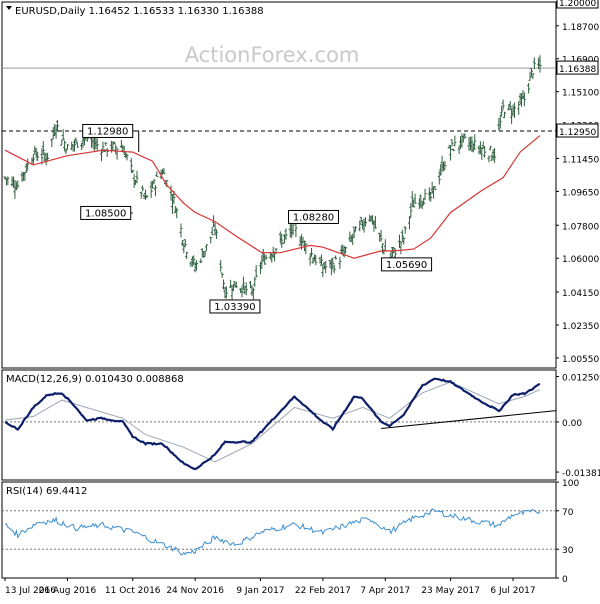 The height and width of the screenshot is (604, 600). What do you see at coordinates (580, 160) in the screenshot?
I see `price-tick-label: 1.11450` at bounding box center [580, 160].